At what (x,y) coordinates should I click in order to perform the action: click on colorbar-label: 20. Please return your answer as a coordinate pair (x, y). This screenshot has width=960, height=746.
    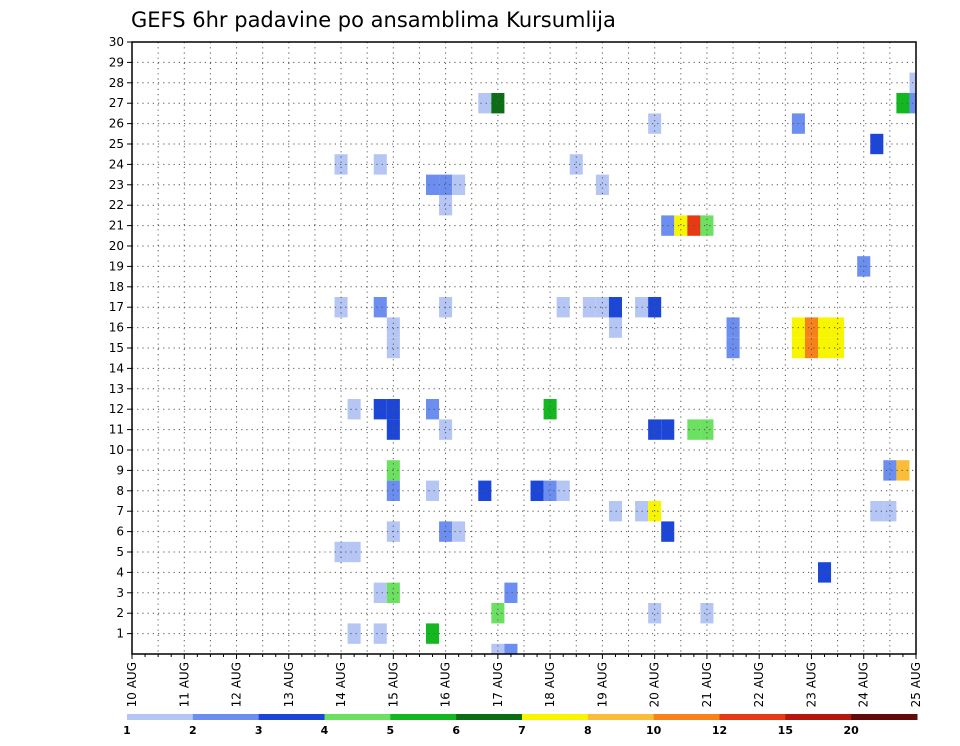
    Looking at the image, I should click on (852, 730).